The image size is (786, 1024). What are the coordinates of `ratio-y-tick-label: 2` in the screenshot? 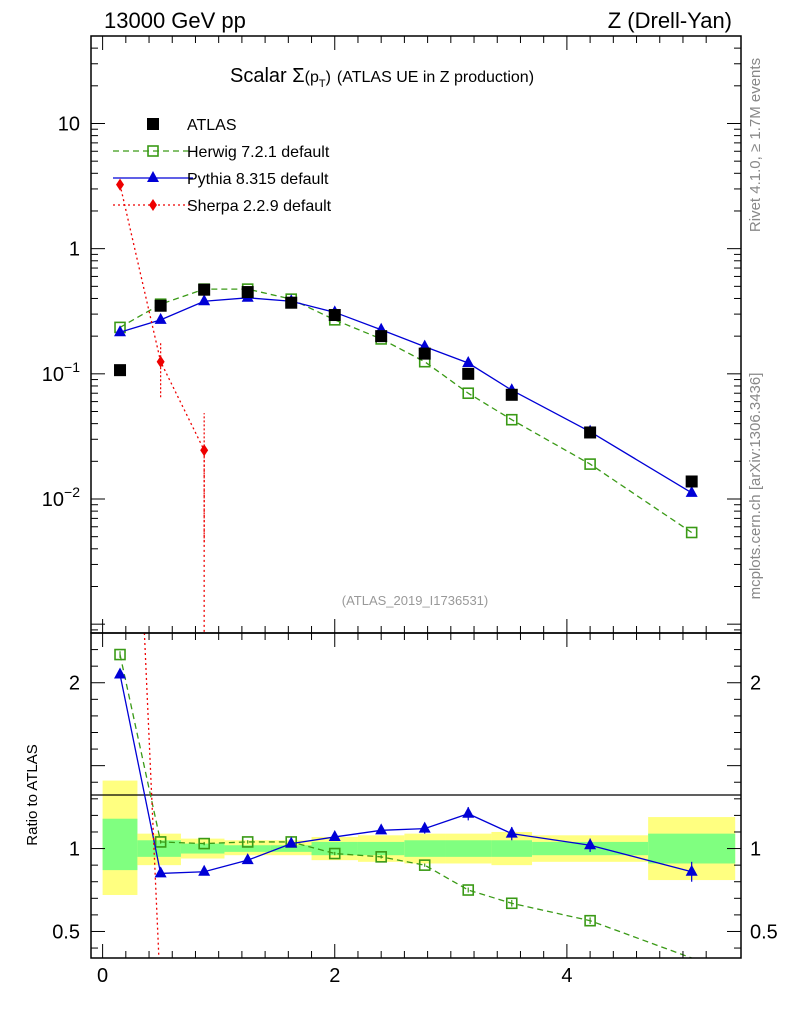 It's located at (74, 684).